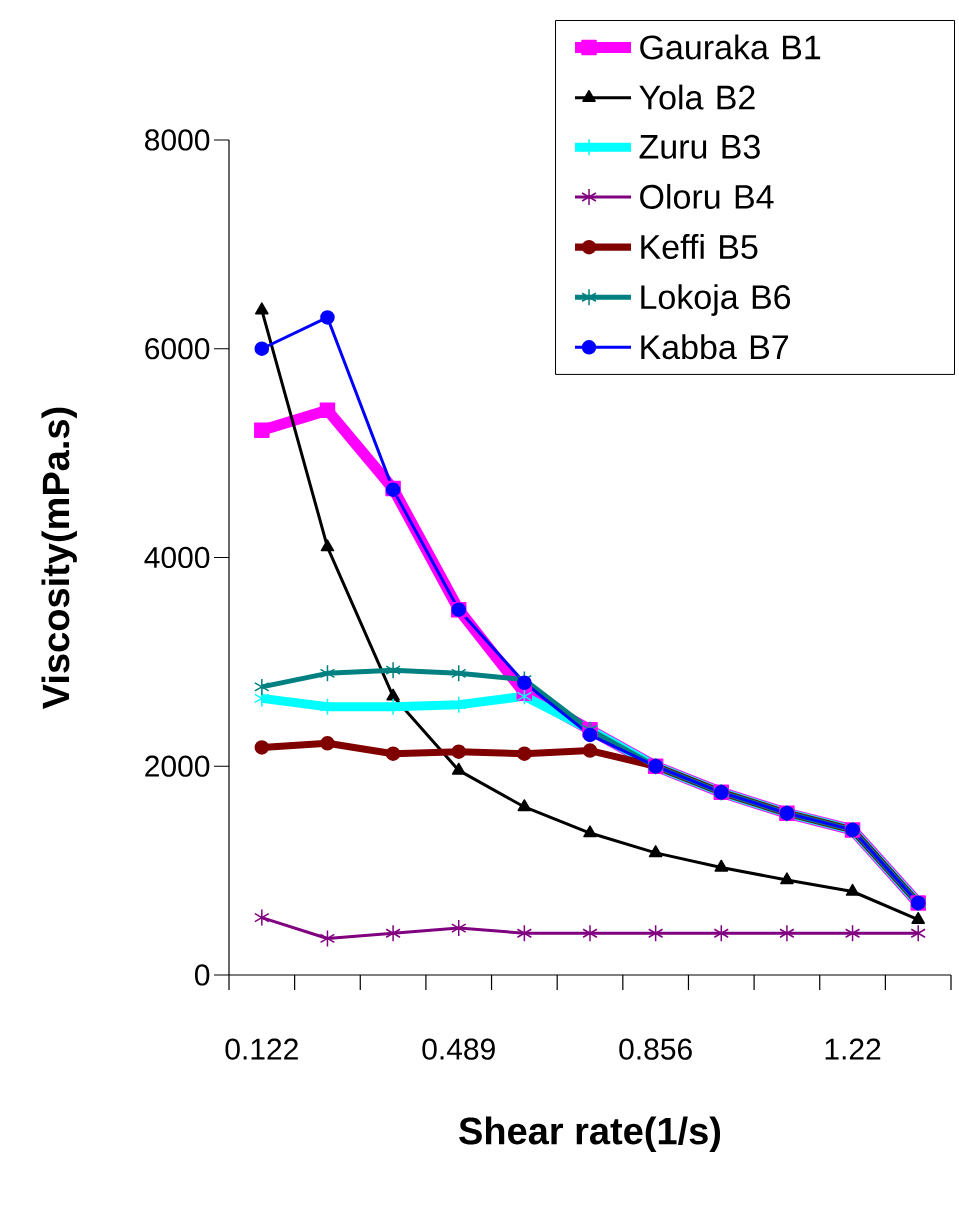 This screenshot has width=959, height=1221. What do you see at coordinates (177, 140) in the screenshot?
I see `y-tick-label: 8000` at bounding box center [177, 140].